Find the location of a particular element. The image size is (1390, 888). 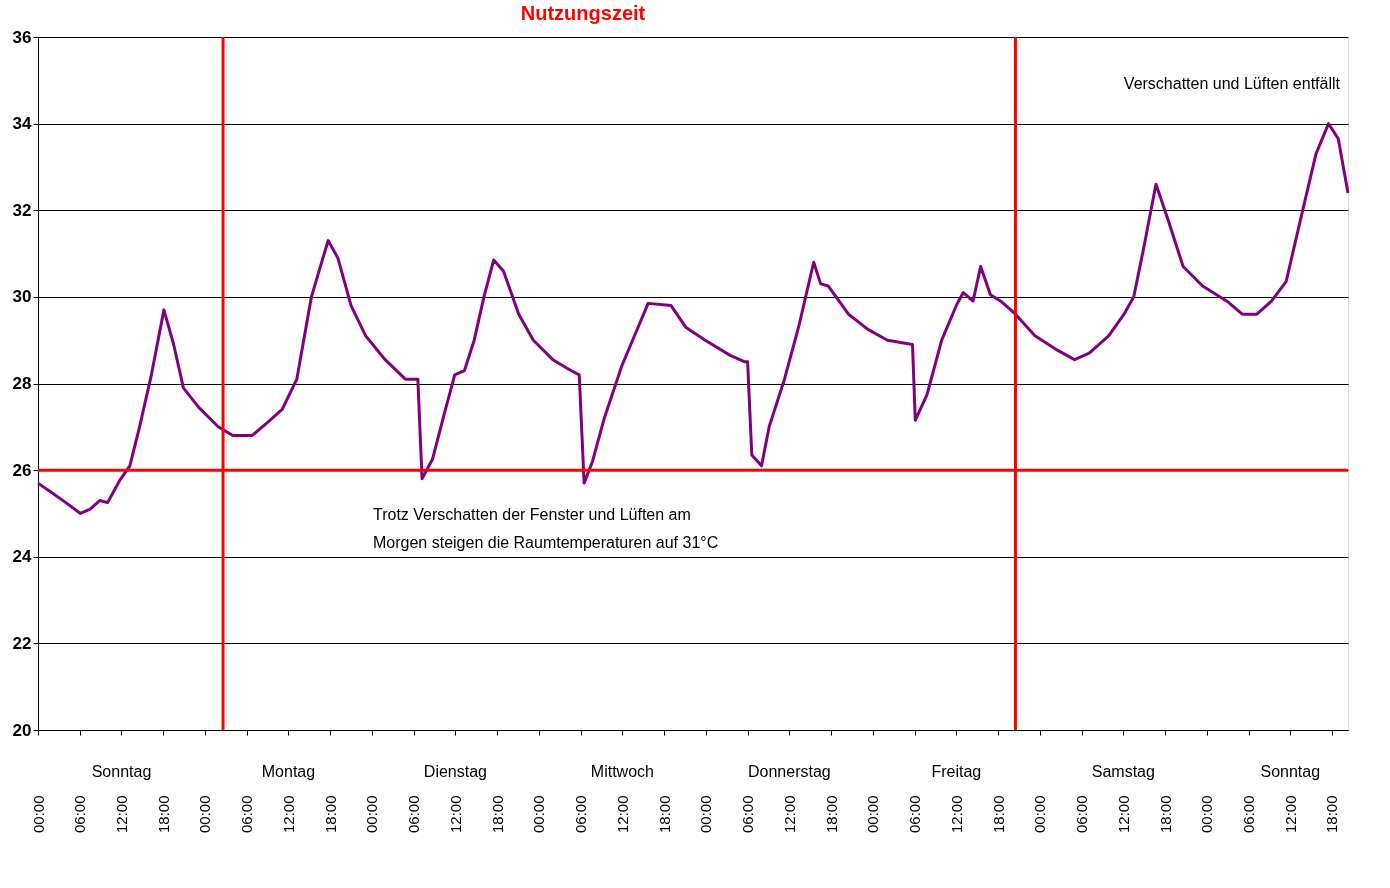

text: Dienstag is located at coordinates (455, 771).